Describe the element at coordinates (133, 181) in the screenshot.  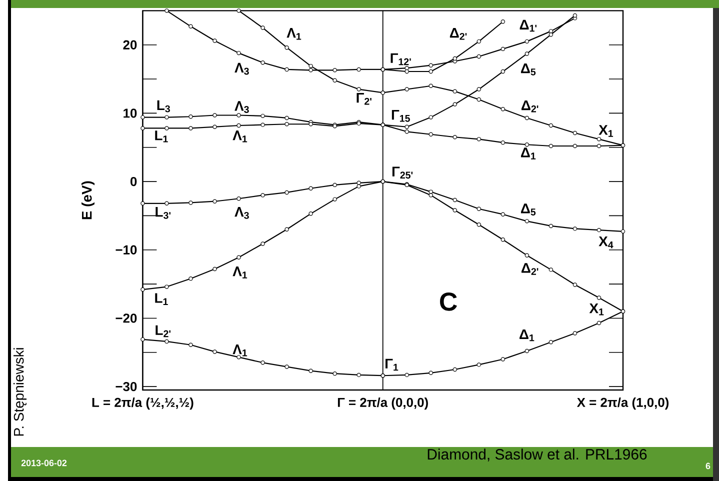
I see `y-tick-label: 0` at that location.